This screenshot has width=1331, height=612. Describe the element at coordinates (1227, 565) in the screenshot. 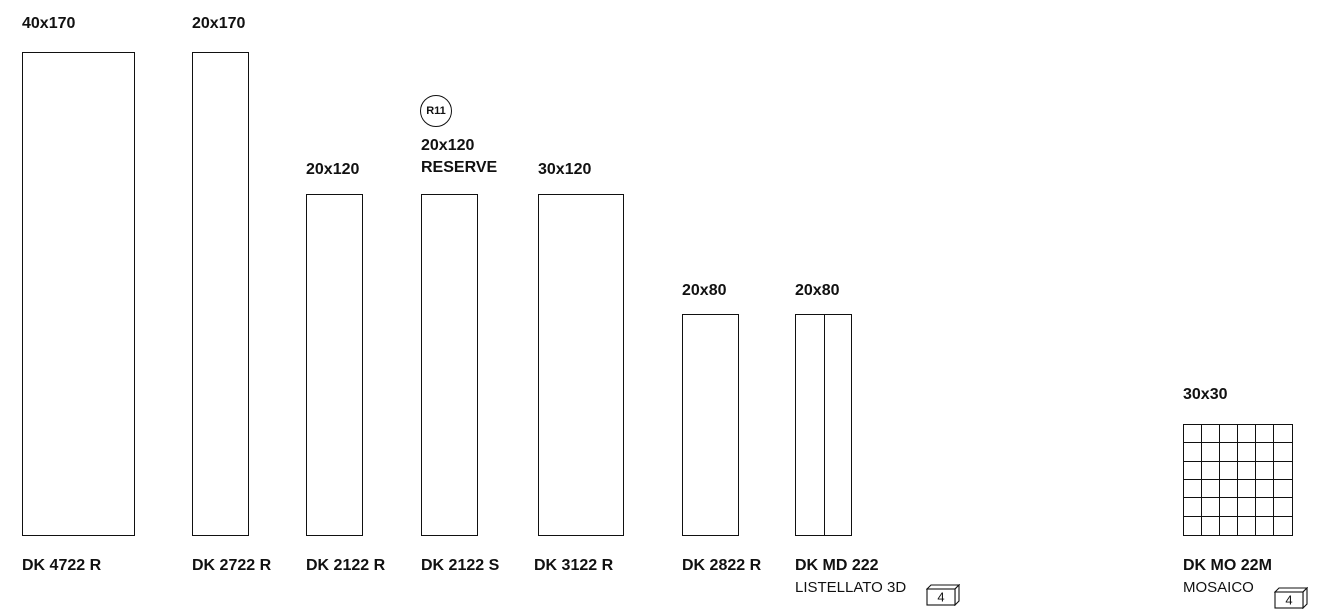

I see `product-code-dk-mo-22m: DK MO 22M` at that location.